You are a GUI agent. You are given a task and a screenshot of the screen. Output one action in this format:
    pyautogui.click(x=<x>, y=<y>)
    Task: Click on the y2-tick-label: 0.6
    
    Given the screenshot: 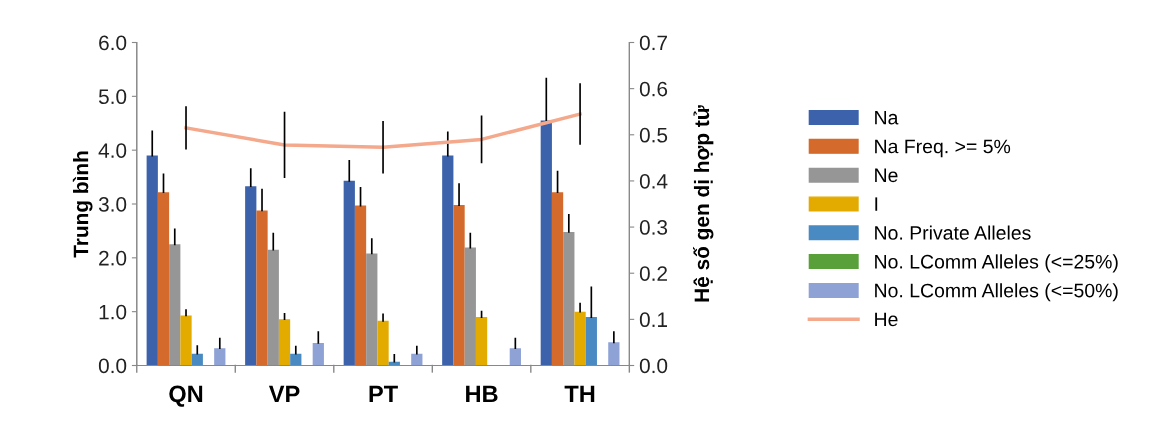 What is the action you would take?
    pyautogui.click(x=653, y=89)
    